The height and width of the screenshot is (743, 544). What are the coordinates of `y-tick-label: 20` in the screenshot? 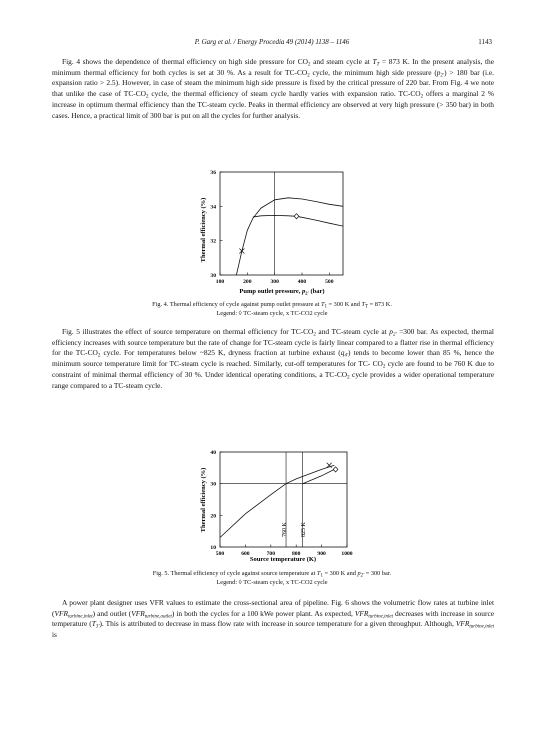 It's located at (213, 516).